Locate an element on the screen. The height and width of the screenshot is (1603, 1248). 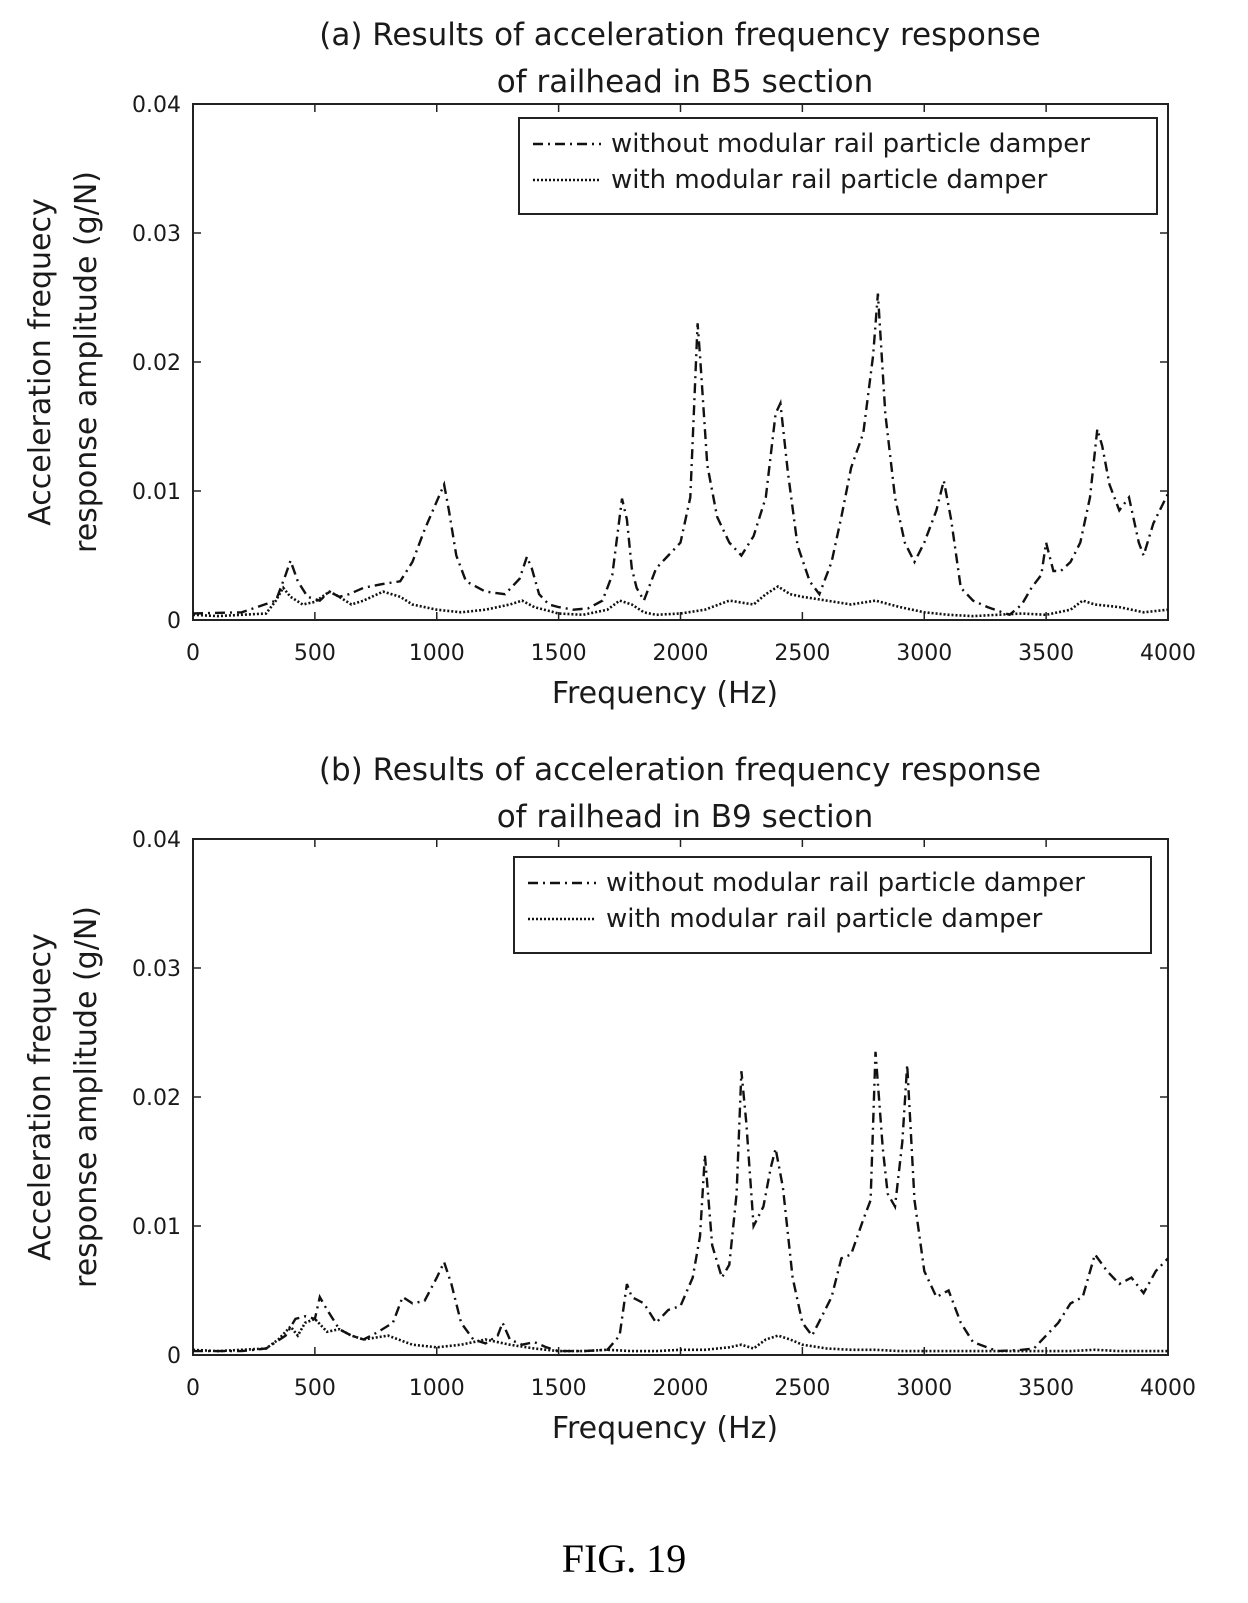
x-tick-label-b: 0 is located at coordinates (193, 1388).